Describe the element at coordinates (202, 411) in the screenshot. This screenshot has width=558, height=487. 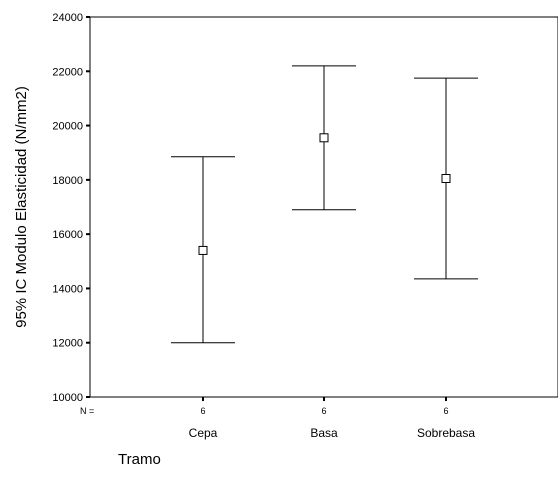
I see `n-value-cepa: 6` at that location.